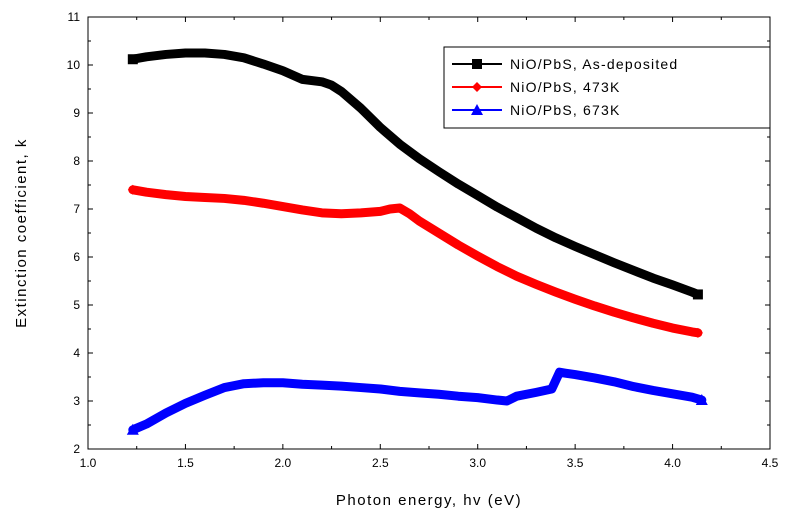 The width and height of the screenshot is (786, 519). What do you see at coordinates (76, 113) in the screenshot?
I see `y-tick-label: 9` at bounding box center [76, 113].